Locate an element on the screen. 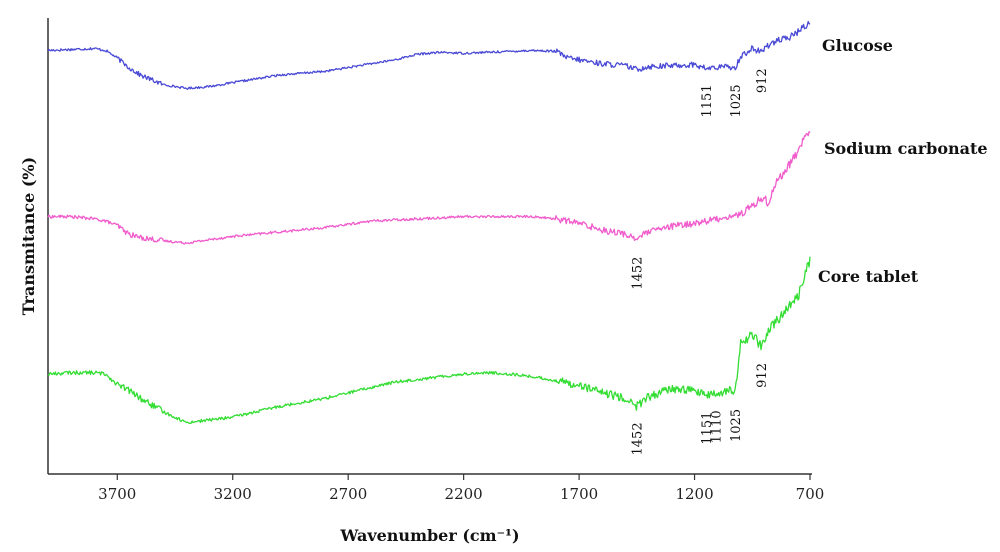  series-label: Core tablet is located at coordinates (868, 276).